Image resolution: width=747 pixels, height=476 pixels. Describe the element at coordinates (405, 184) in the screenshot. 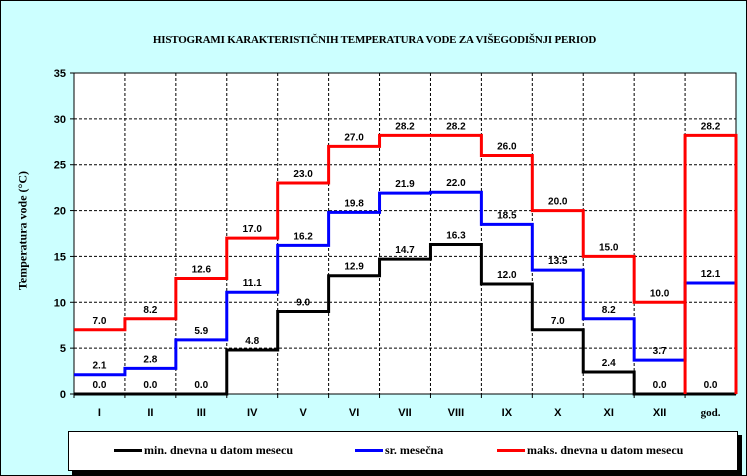

I see `data-label: 21.9` at that location.